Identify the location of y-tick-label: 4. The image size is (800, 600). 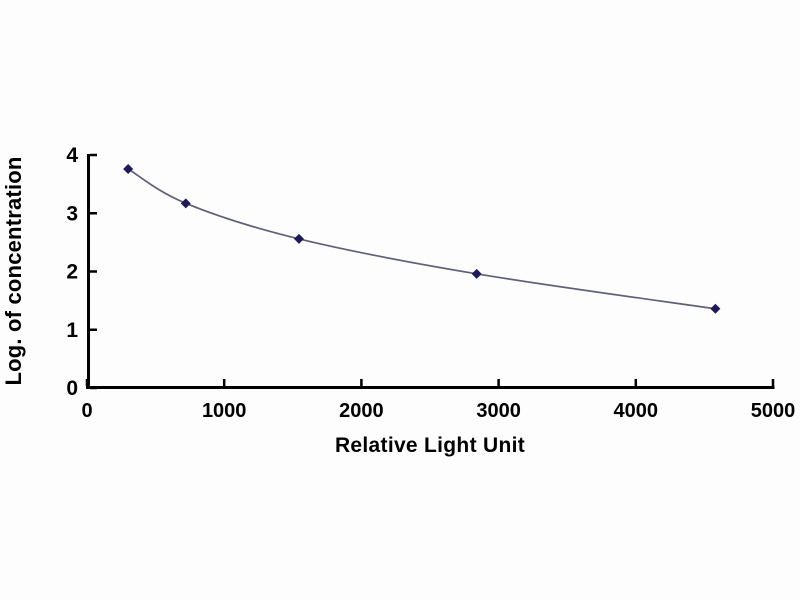
(72, 155).